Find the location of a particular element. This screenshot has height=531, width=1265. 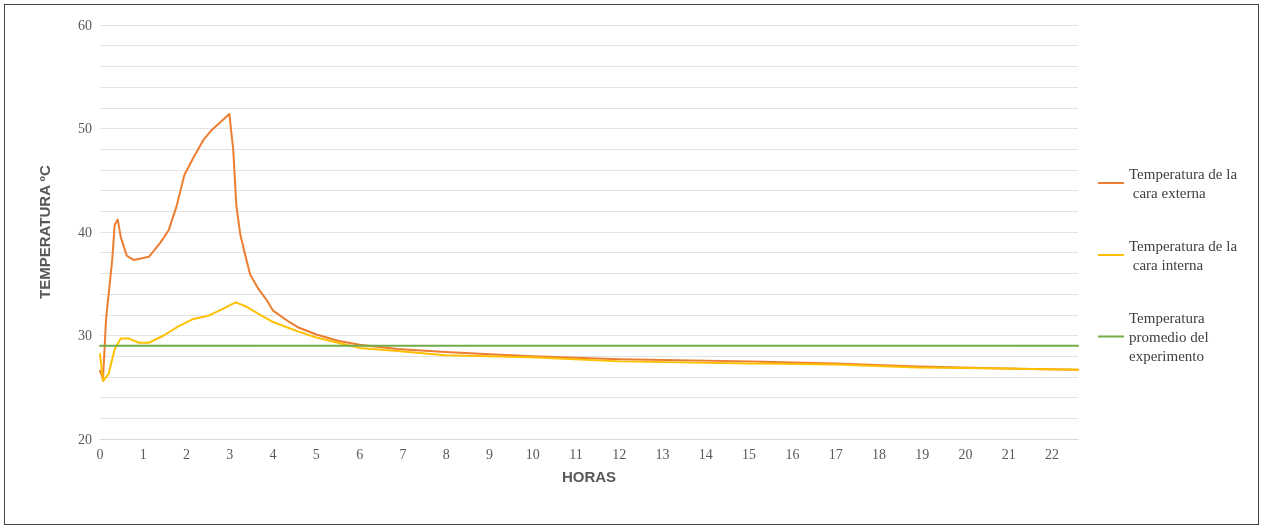

y-tick-label: 50 is located at coordinates (85, 128).